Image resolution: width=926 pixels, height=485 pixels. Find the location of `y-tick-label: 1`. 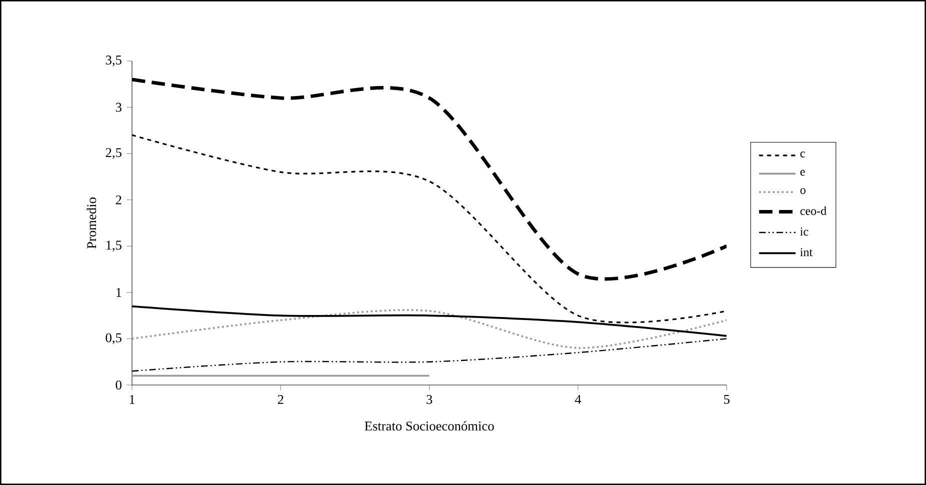

y-tick-label: 1 is located at coordinates (119, 292).